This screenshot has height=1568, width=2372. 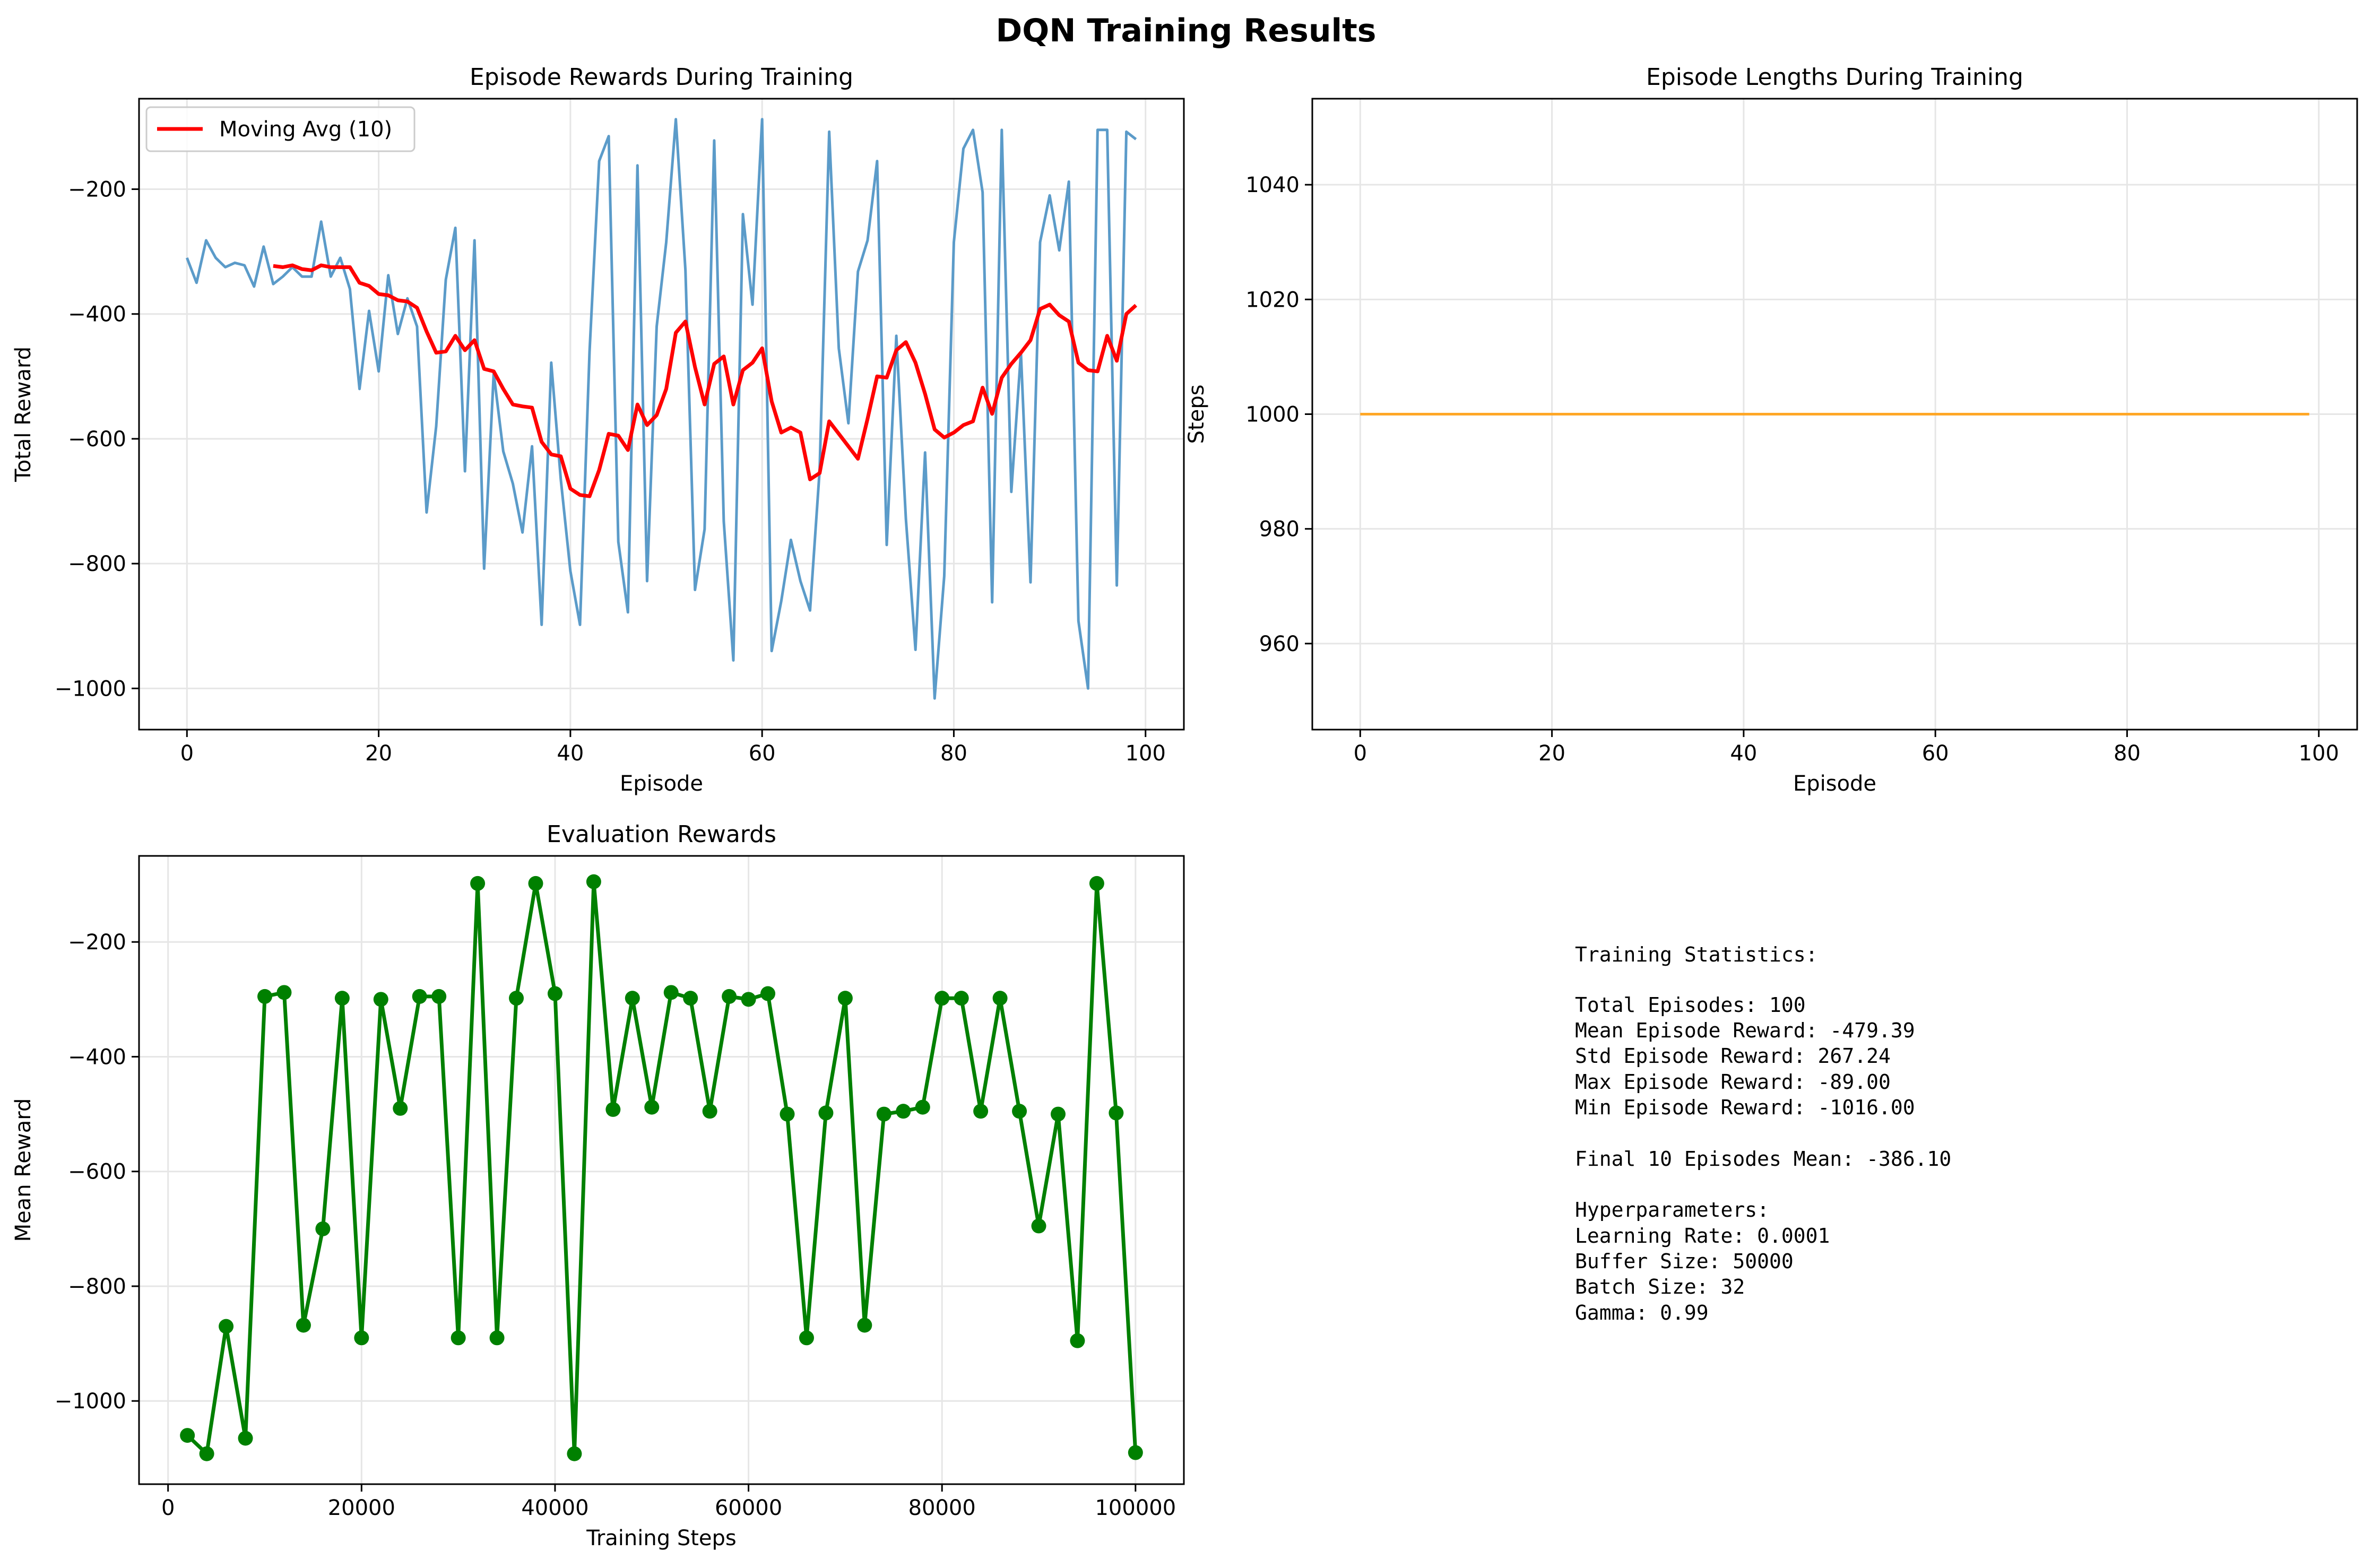 What do you see at coordinates (942, 1508) in the screenshot?
I see `x-tick-label: 80000` at bounding box center [942, 1508].